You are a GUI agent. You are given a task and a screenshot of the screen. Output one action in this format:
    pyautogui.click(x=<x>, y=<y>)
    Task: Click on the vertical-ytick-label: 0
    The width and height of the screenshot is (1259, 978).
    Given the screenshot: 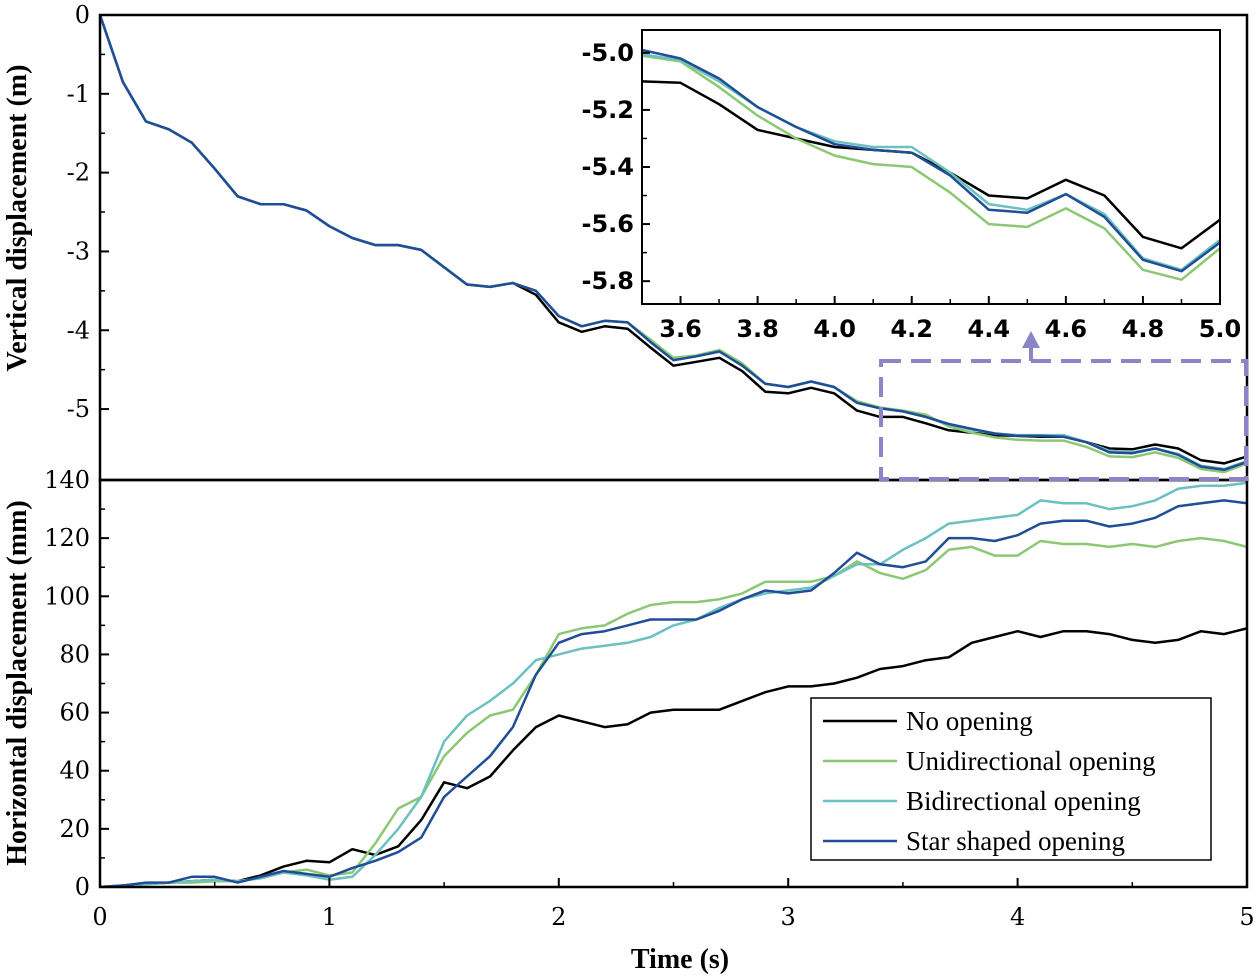 What is the action you would take?
    pyautogui.click(x=82, y=15)
    